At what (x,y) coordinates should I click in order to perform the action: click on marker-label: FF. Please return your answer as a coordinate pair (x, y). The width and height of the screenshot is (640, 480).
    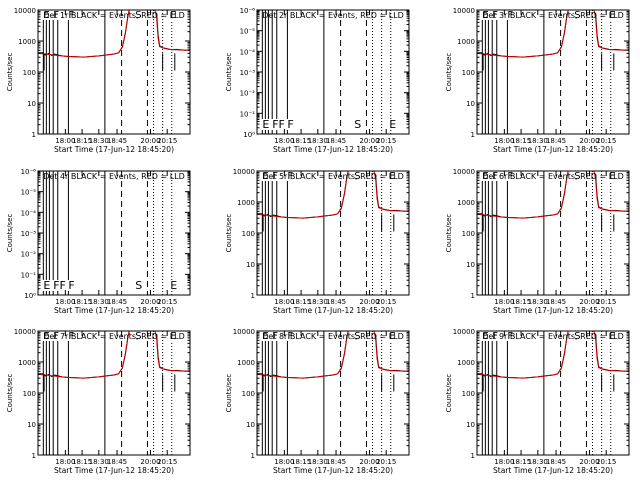
    Looking at the image, I should click on (278, 124).